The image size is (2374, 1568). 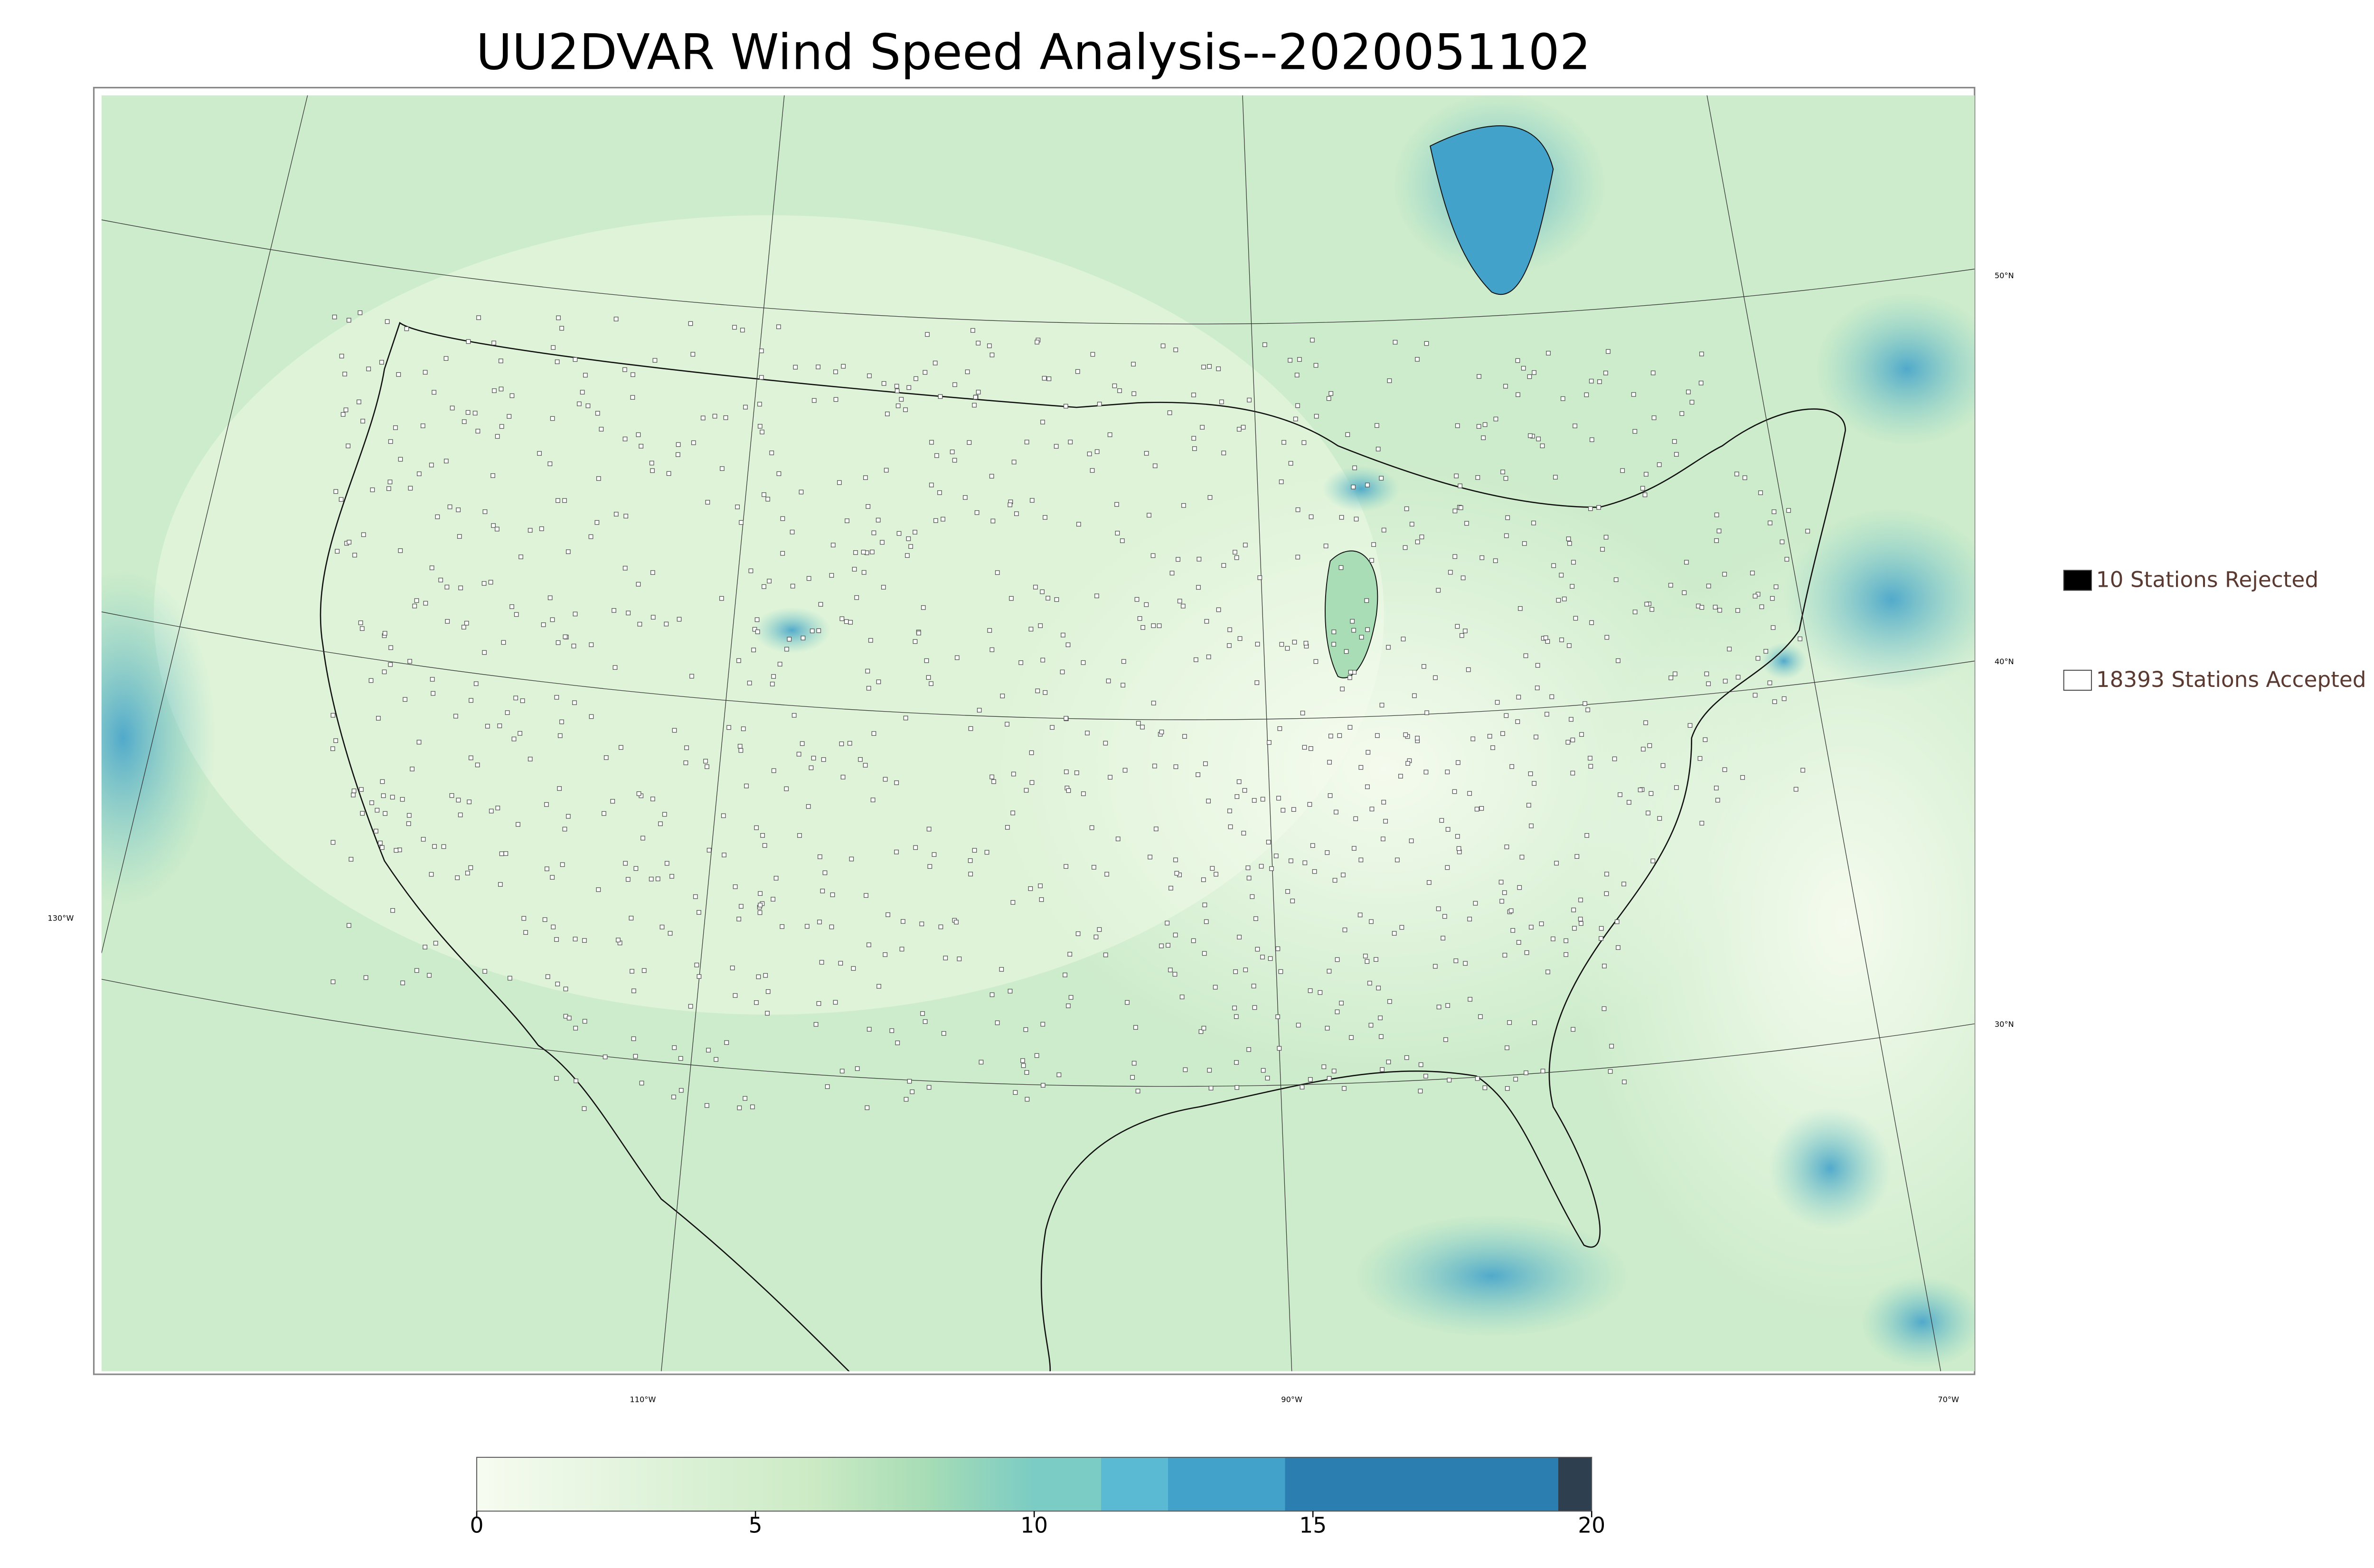 I want to click on meridian, so click(x=1267, y=733).